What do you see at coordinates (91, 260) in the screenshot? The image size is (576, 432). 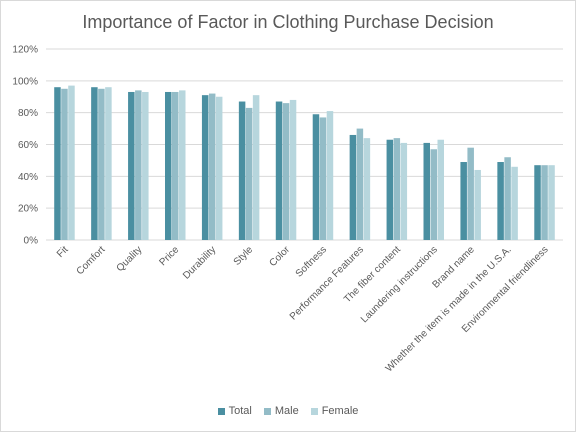 I see `x-tick-label: Comfort` at bounding box center [91, 260].